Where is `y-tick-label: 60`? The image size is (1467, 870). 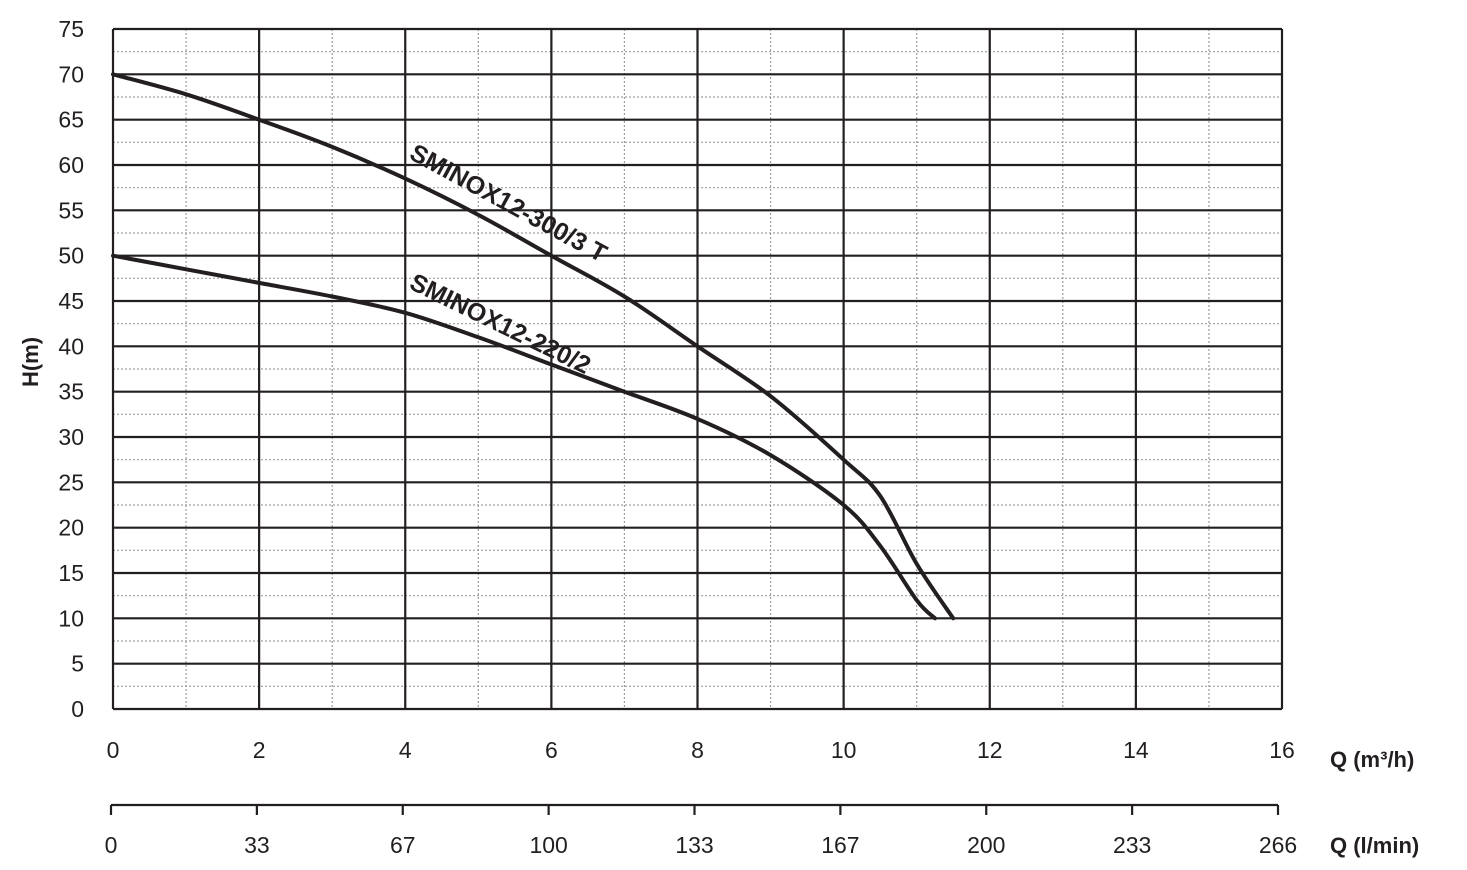 y-tick-label: 60 is located at coordinates (71, 165).